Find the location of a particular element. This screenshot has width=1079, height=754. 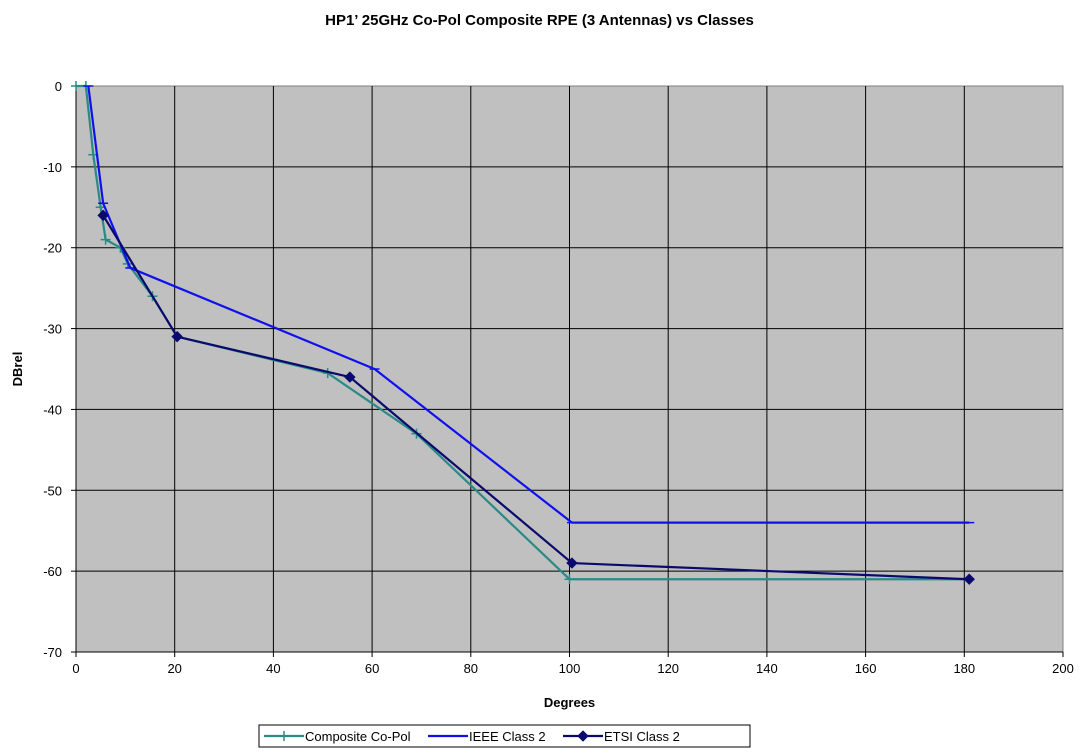

legend-label: ETSI Class 2 is located at coordinates (642, 736).